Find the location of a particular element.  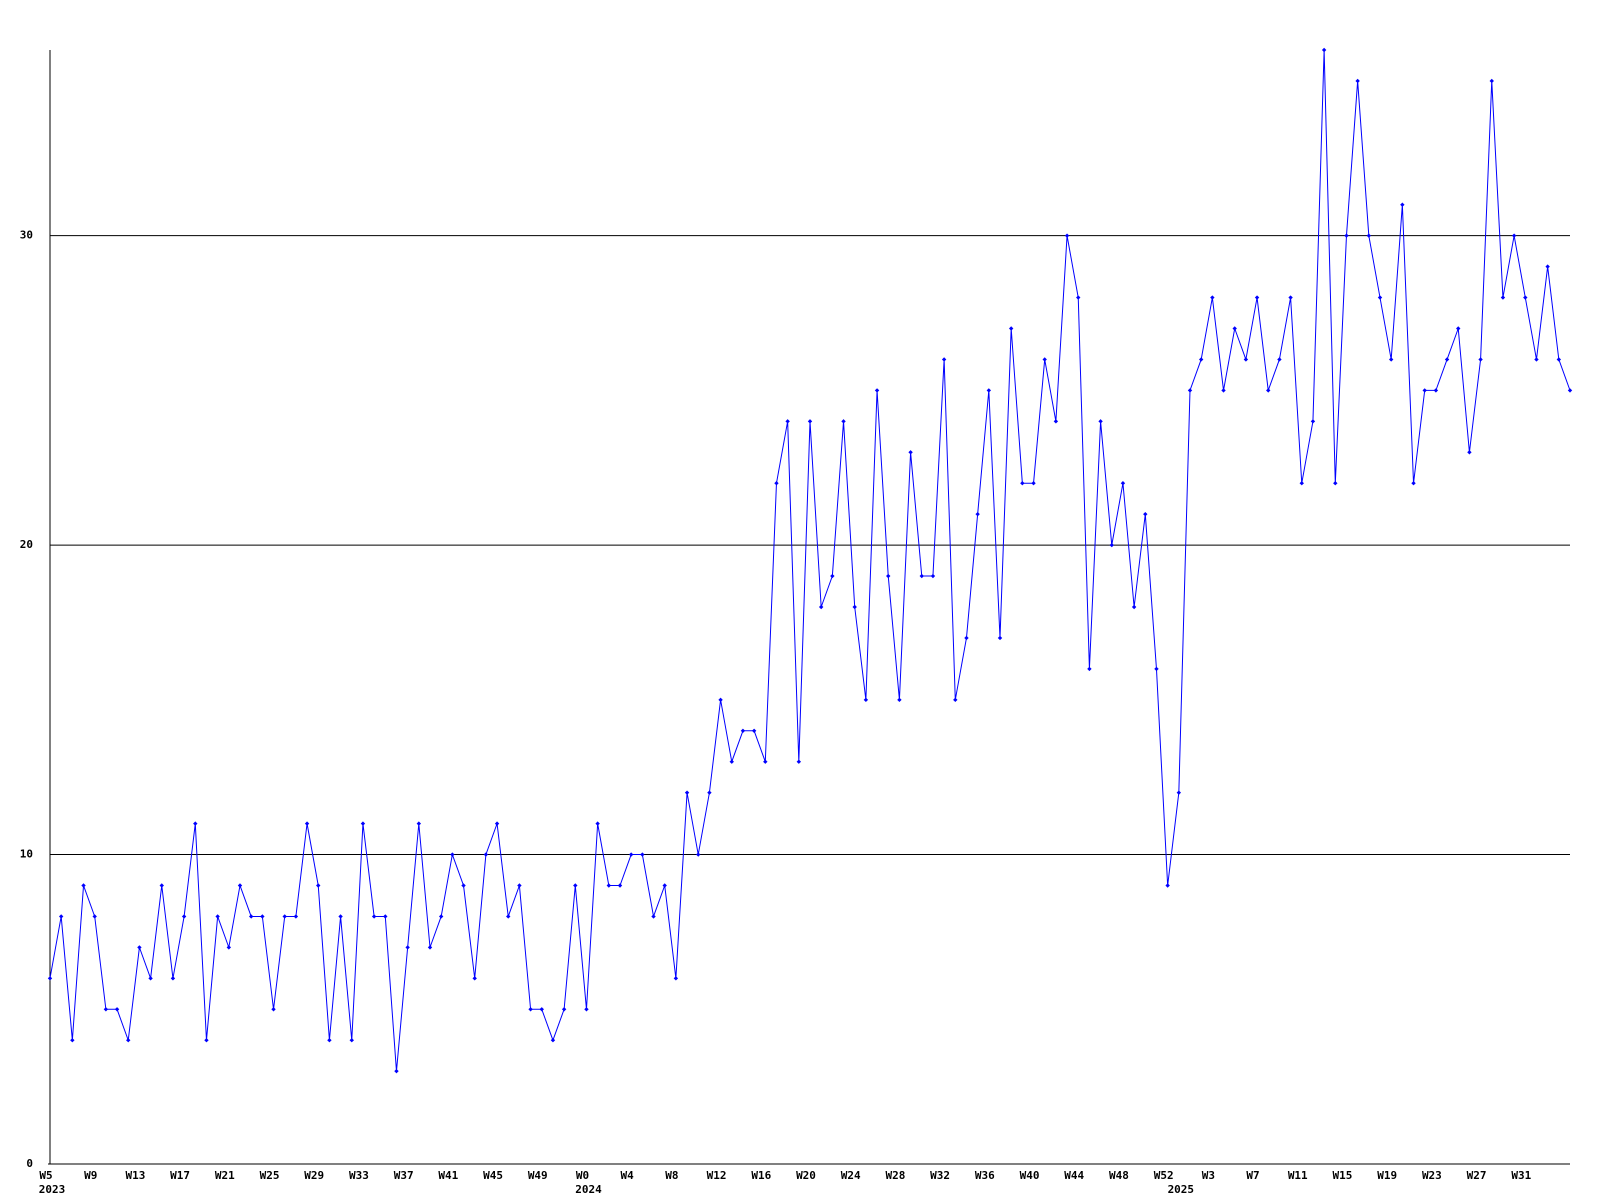

x-tick-label: W16 is located at coordinates (761, 1175).